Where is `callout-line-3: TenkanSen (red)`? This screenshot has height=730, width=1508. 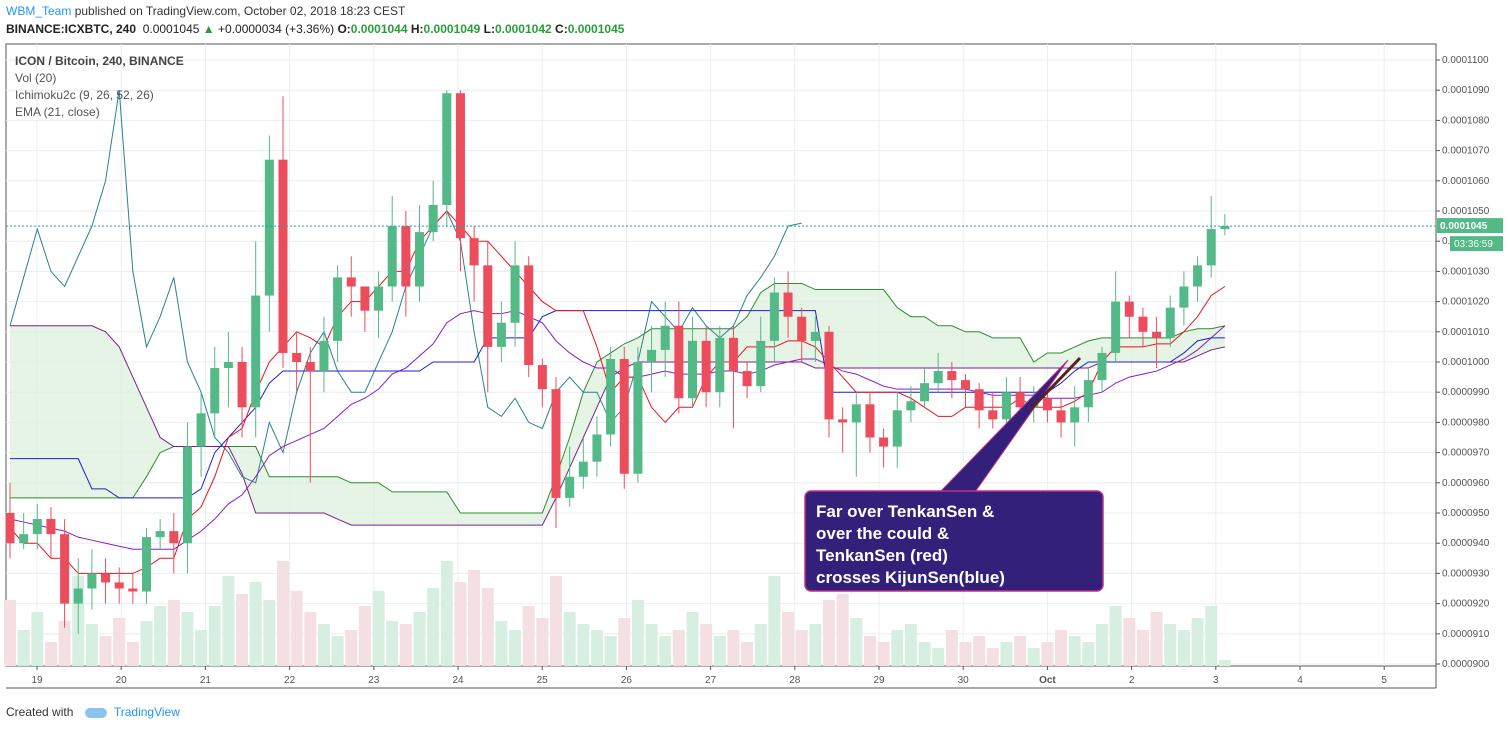 callout-line-3: TenkanSen (red) is located at coordinates (882, 555).